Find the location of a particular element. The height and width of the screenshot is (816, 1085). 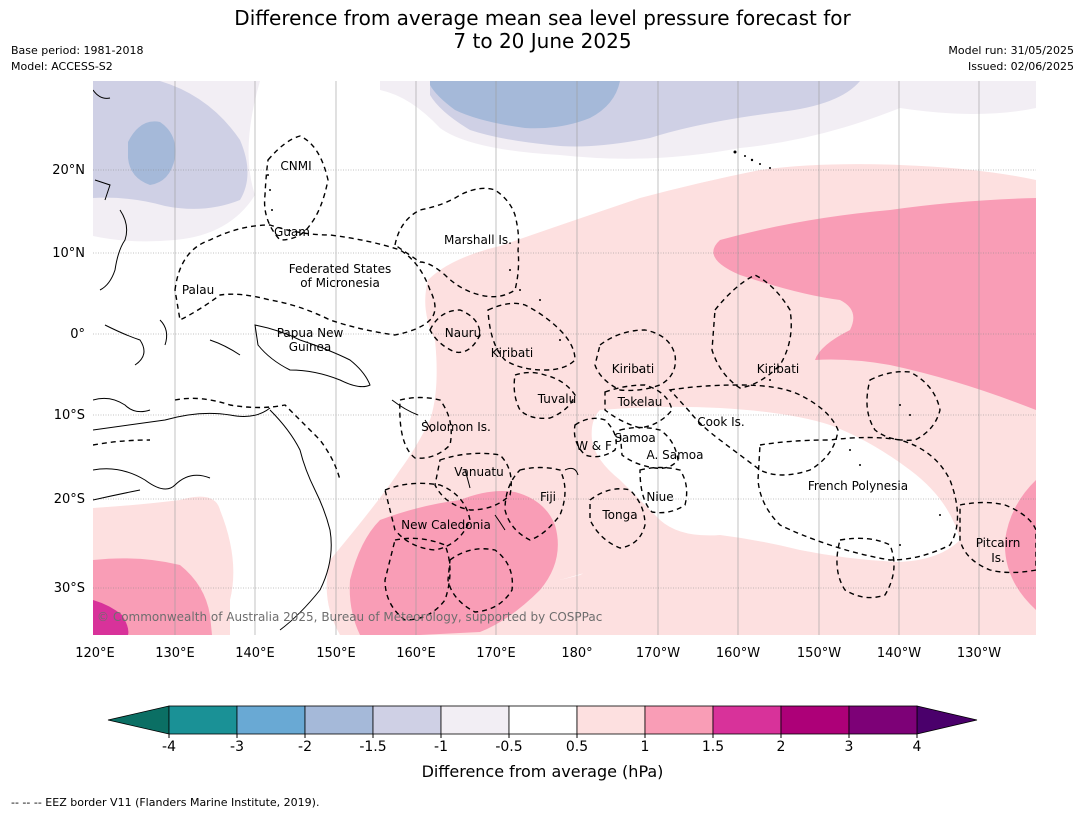

lon-label: 180° is located at coordinates (576, 653).